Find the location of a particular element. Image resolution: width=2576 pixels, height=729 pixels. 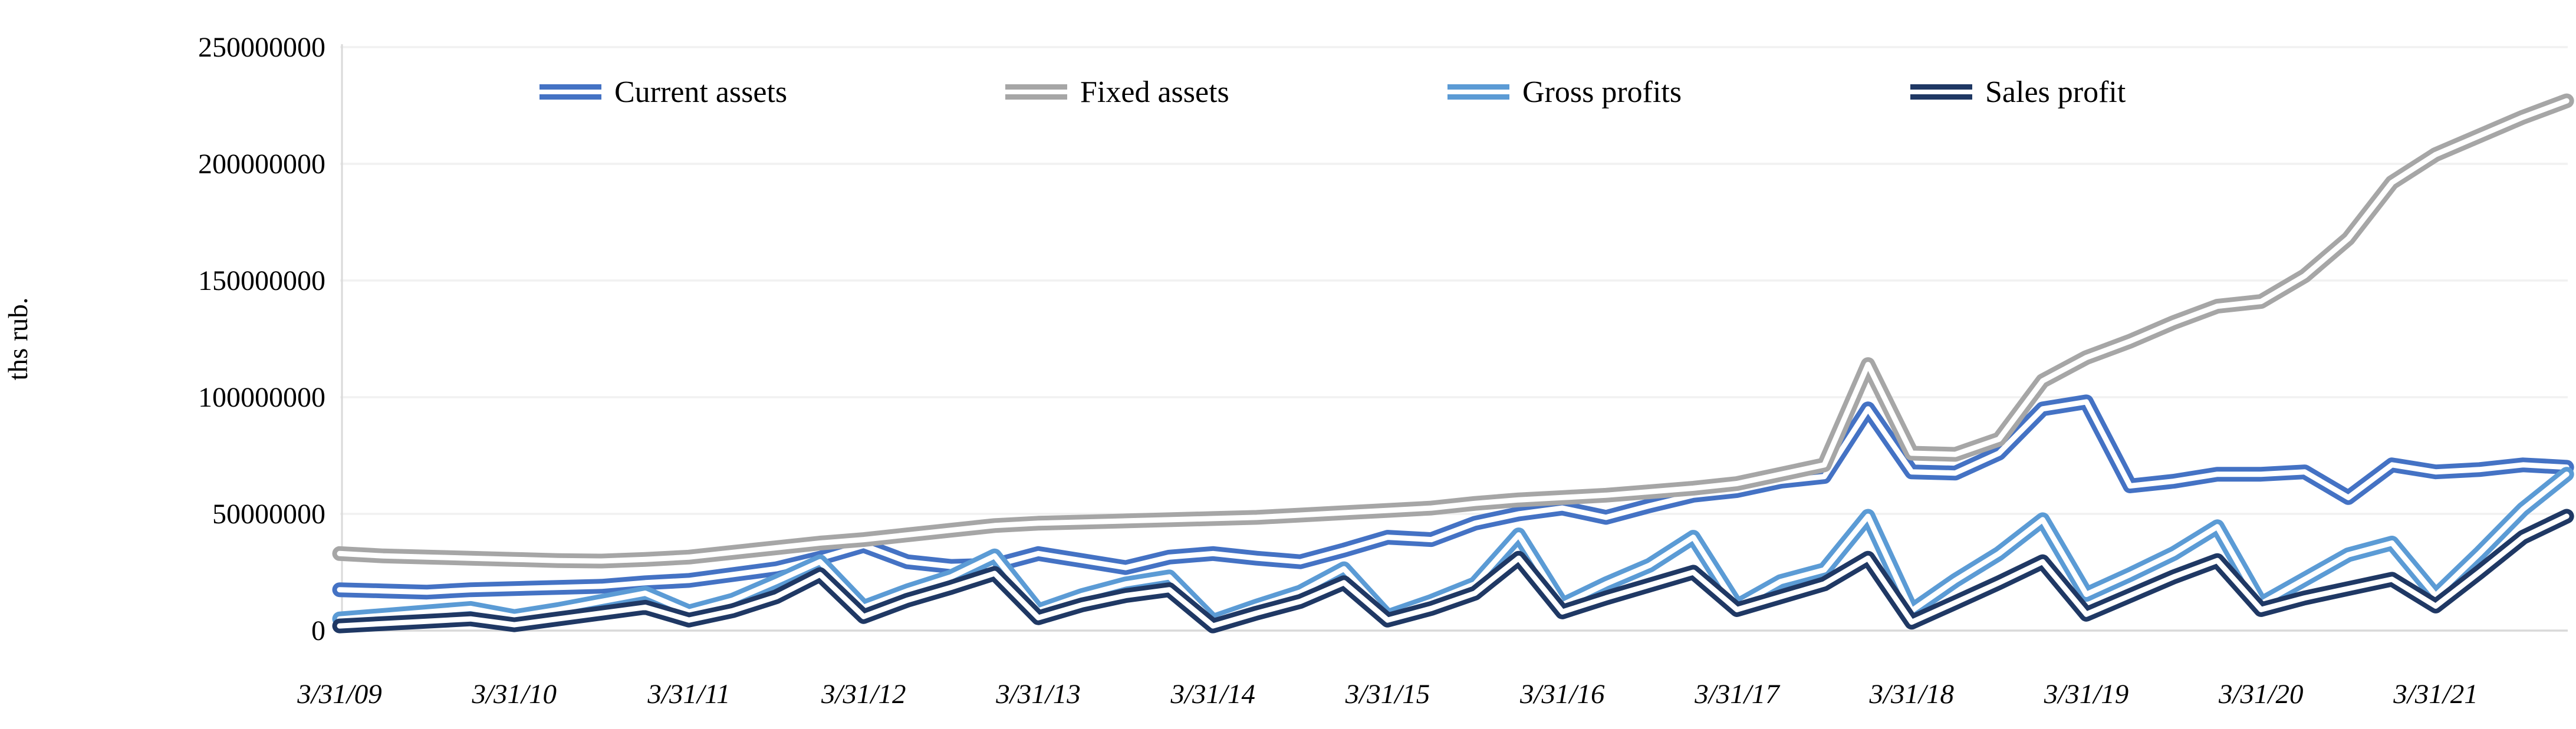

y-tick-label: 250000000 is located at coordinates (261, 47).